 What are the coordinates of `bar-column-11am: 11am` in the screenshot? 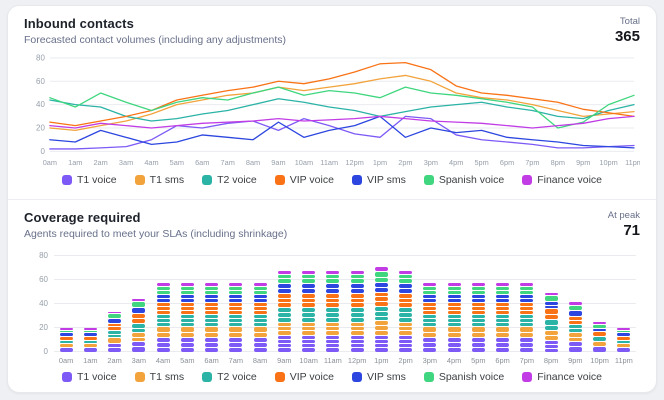 It's located at (333, 310).